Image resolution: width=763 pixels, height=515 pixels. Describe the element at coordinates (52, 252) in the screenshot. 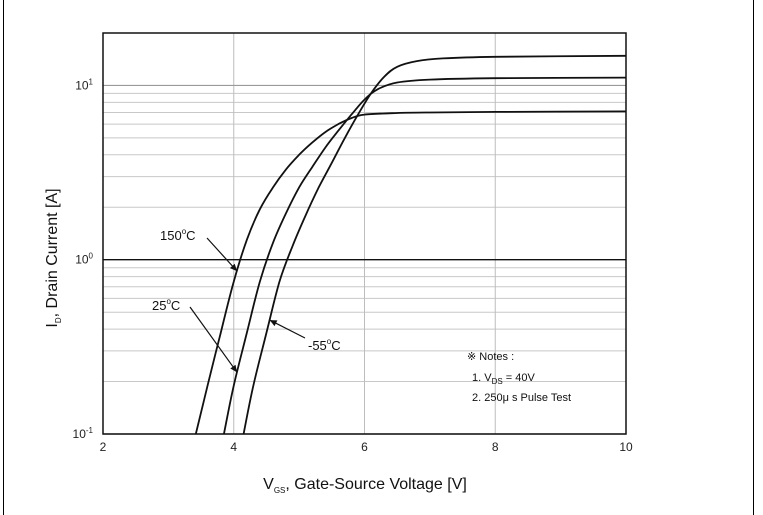

I see `y-axis-title-post: , Drain Current [A]` at that location.